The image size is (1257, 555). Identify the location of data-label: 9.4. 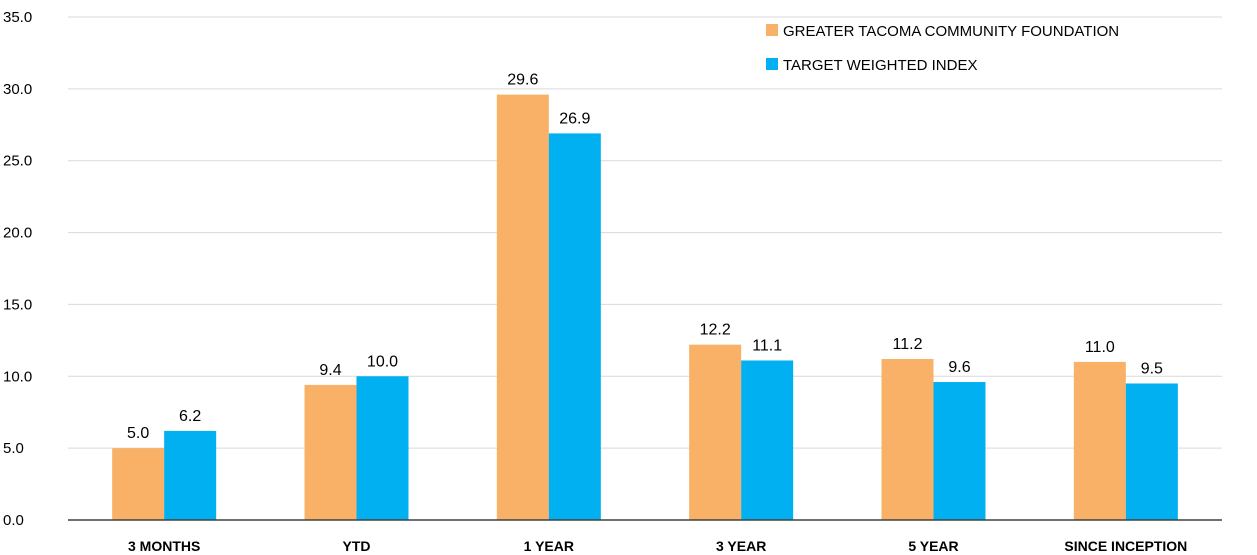
(330, 370).